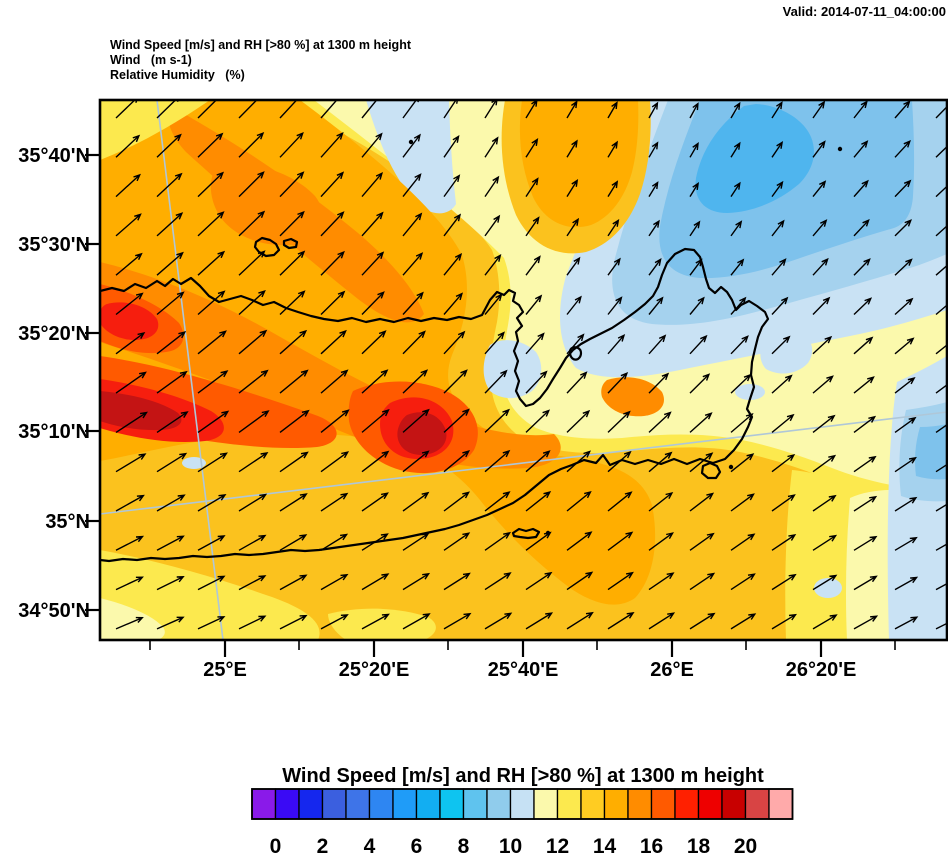 This screenshot has height=854, width=948. I want to click on x-axis-label-0: 25°E, so click(225, 670).